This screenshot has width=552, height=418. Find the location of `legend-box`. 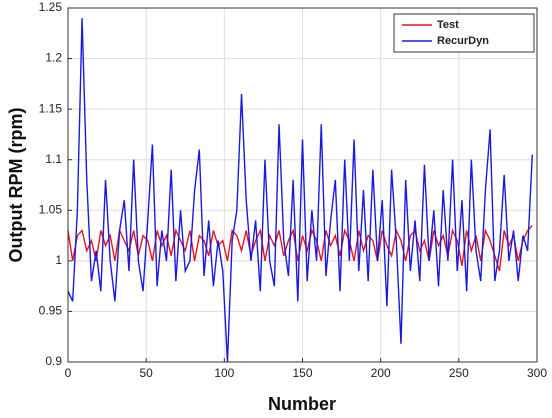

legend-box is located at coordinates (464, 33).